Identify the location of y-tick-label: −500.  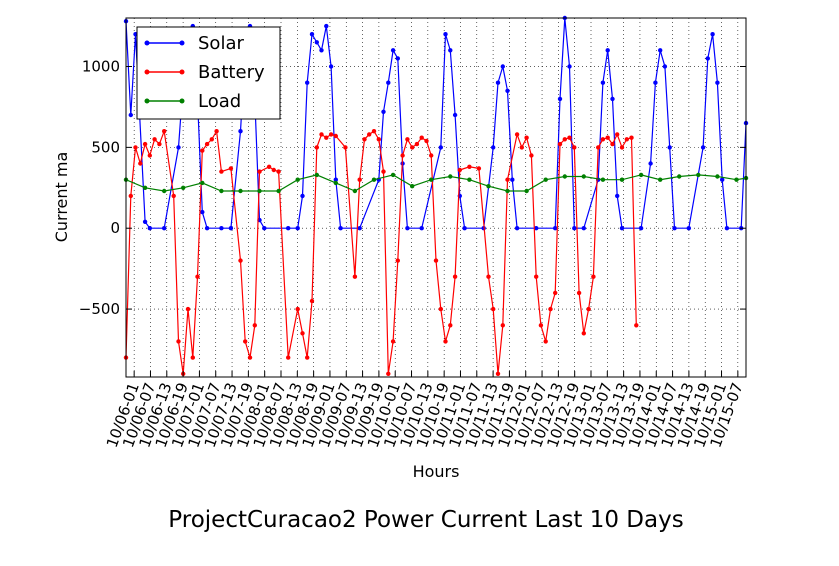
(99, 309).